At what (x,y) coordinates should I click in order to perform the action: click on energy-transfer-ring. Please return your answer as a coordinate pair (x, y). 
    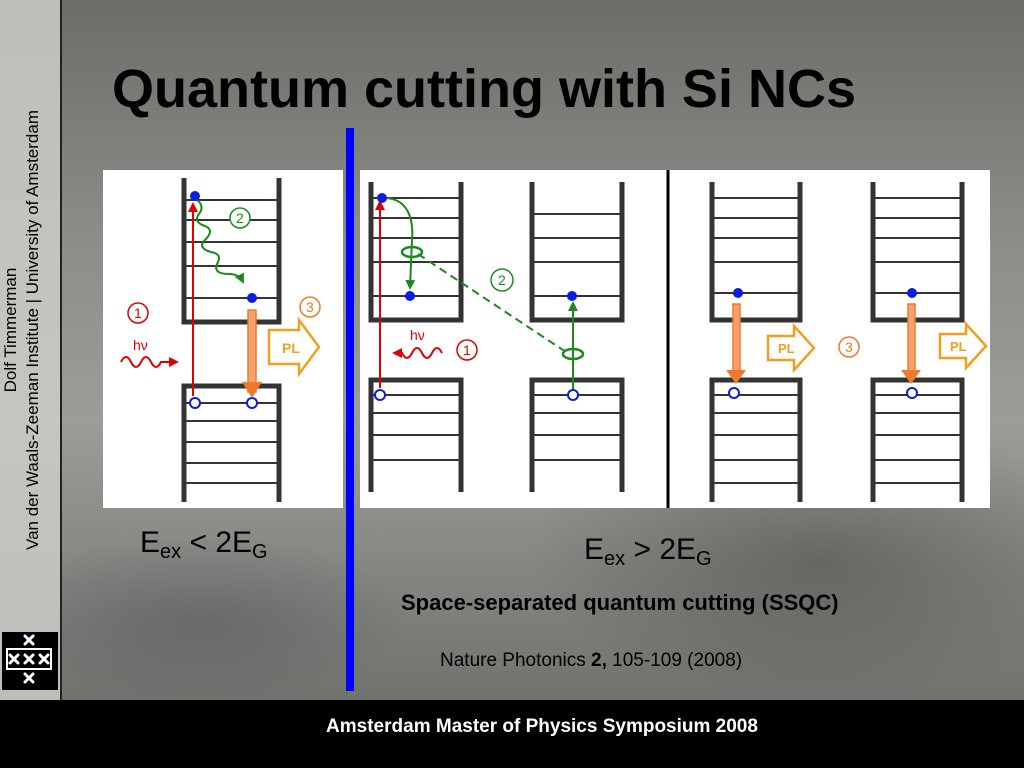
    Looking at the image, I should click on (412, 252).